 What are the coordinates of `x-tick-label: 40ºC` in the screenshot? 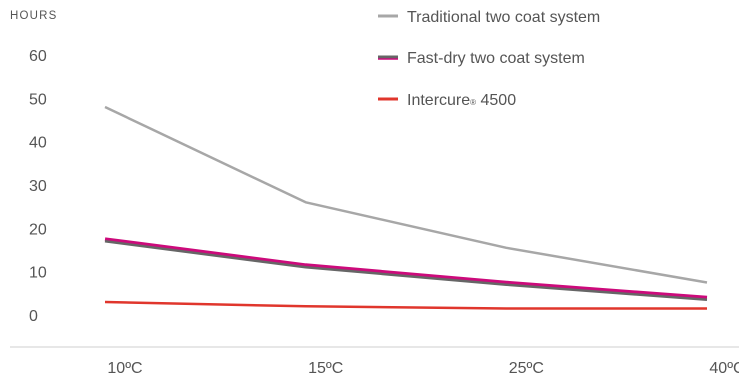 It's located at (724, 368).